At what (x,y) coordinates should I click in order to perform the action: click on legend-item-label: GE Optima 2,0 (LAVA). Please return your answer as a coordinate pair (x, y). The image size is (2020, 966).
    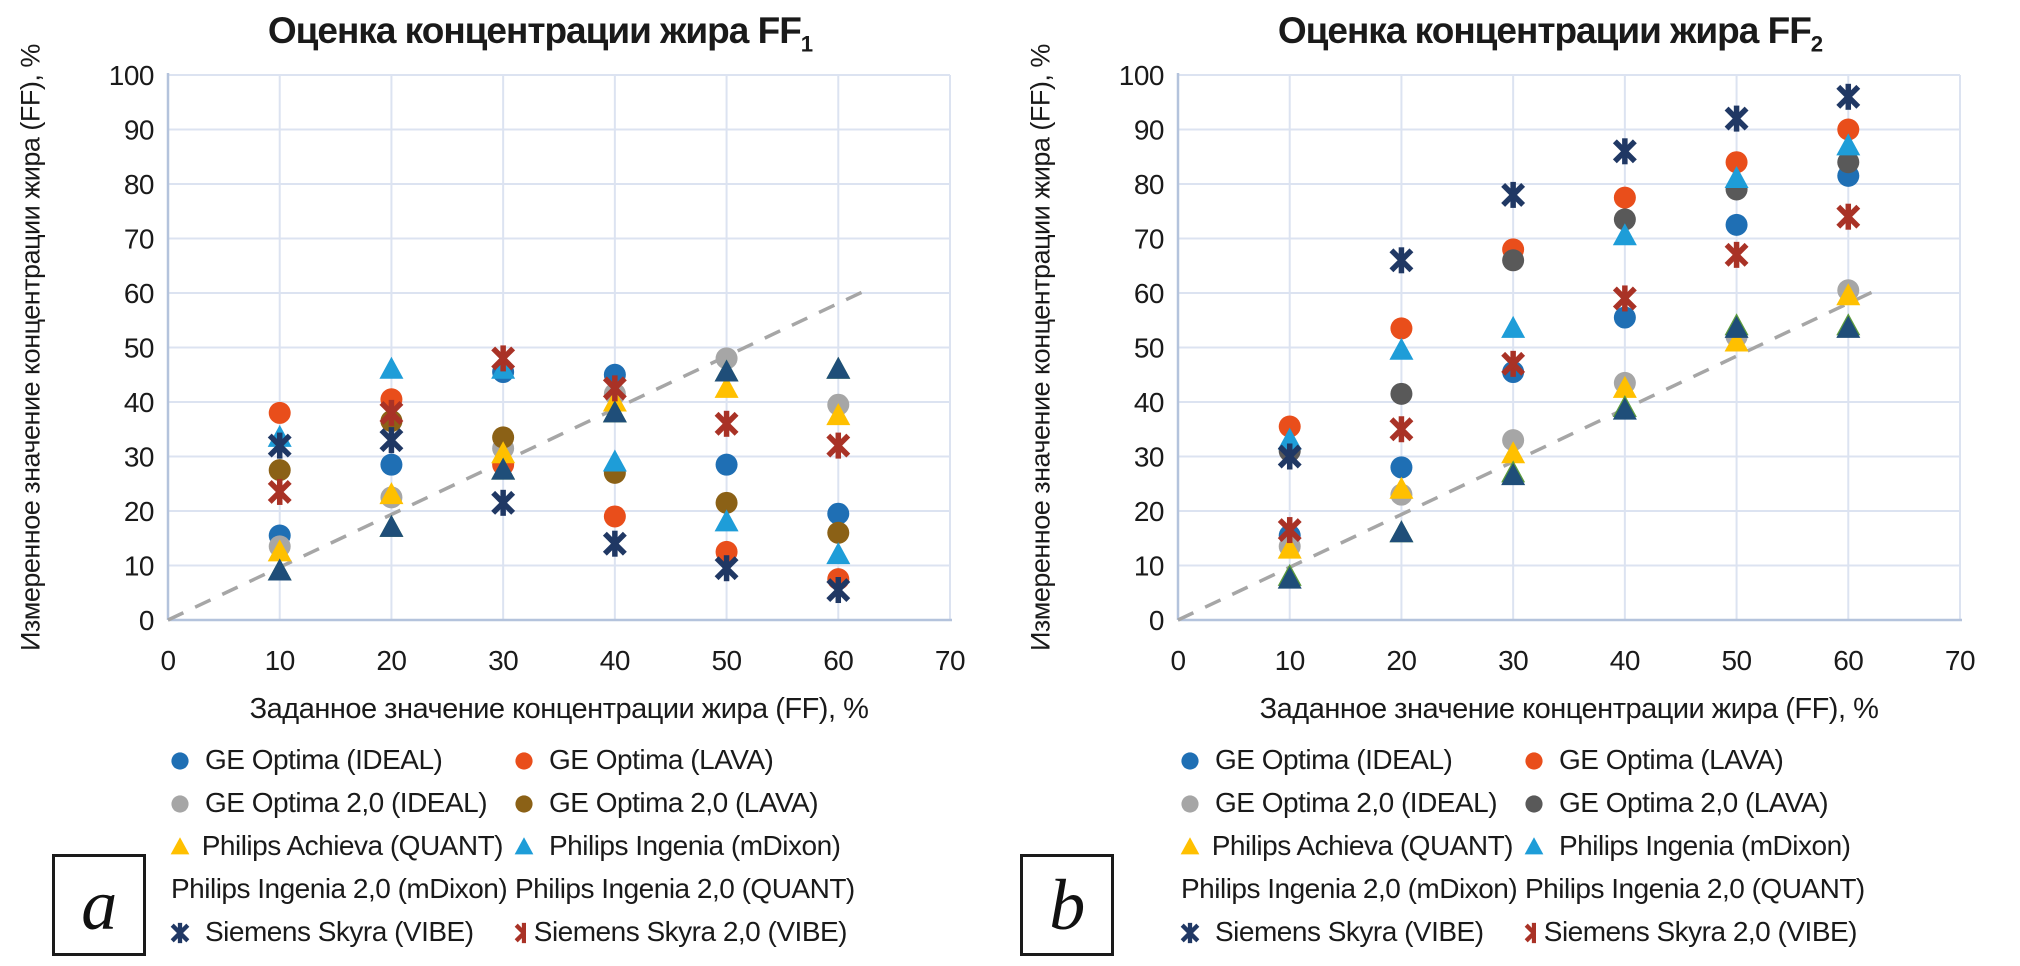
    Looking at the image, I should click on (684, 802).